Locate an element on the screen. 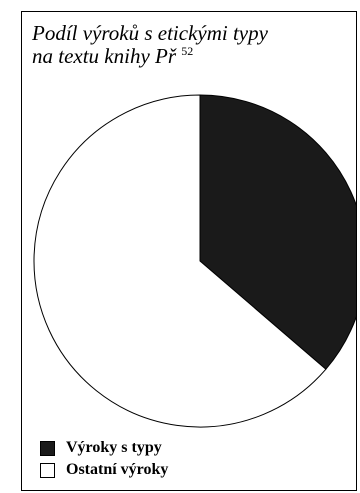 The width and height of the screenshot is (360, 493). chart-title-superscript: 52 is located at coordinates (187, 51).